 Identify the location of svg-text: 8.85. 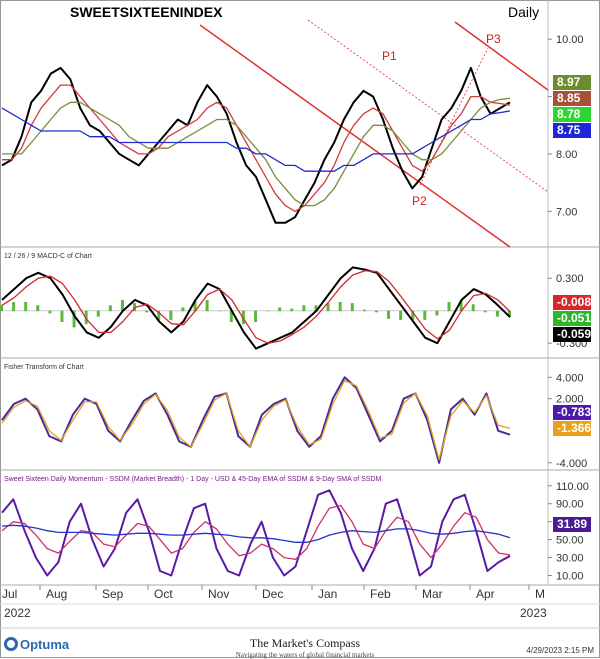
(569, 98).